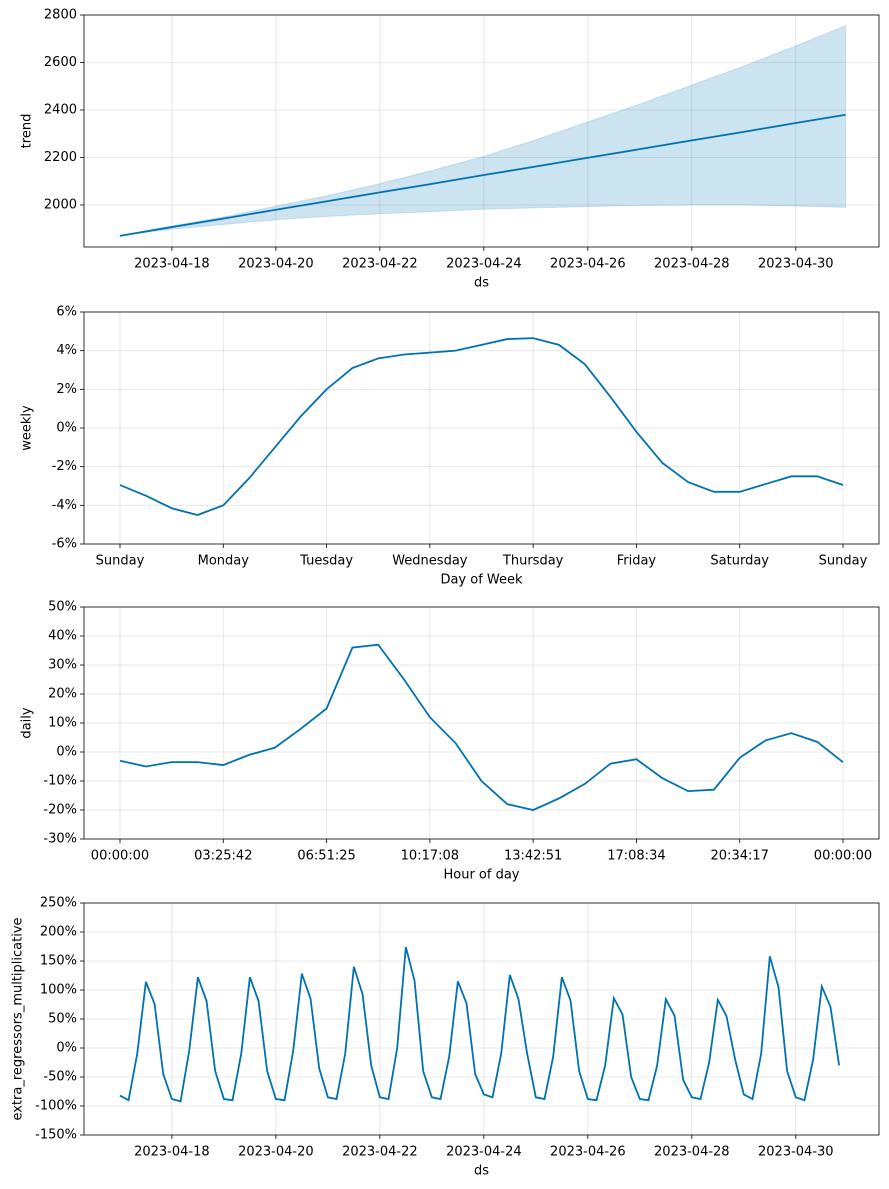 This screenshot has width=889, height=1189. What do you see at coordinates (64, 505) in the screenshot?
I see `y-tick-label: -4%` at bounding box center [64, 505].